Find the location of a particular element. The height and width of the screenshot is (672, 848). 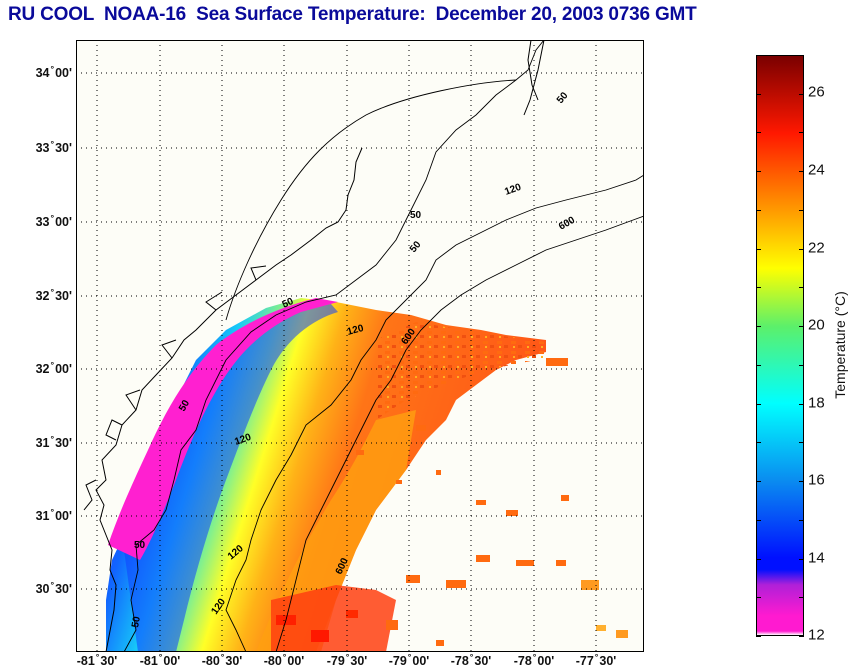

lon-label: -79°30' is located at coordinates (347, 660).